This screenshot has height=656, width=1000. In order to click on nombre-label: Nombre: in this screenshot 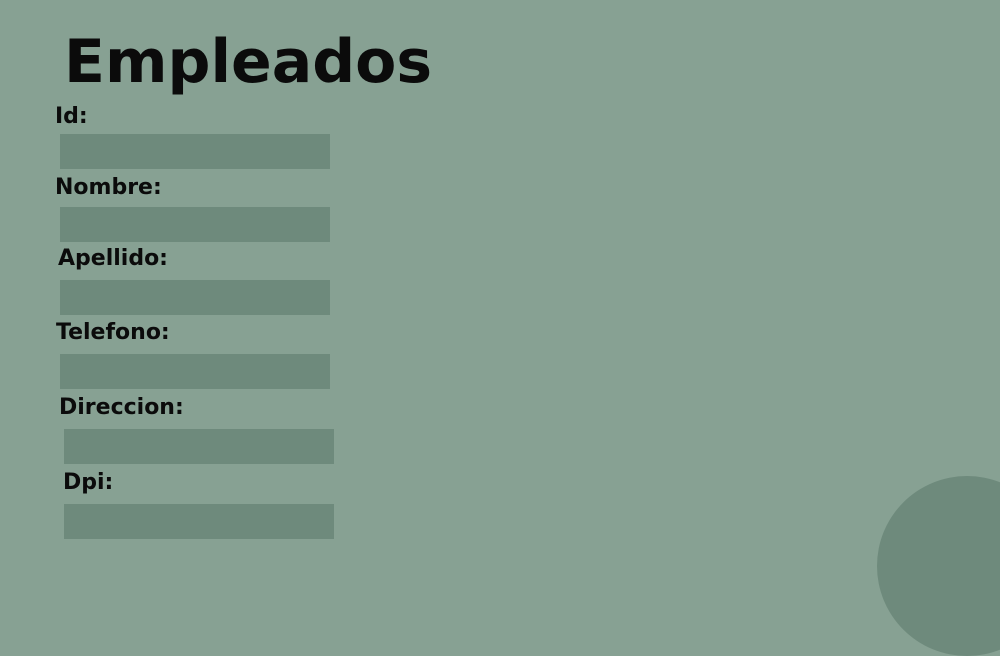, I will do `click(108, 187)`.